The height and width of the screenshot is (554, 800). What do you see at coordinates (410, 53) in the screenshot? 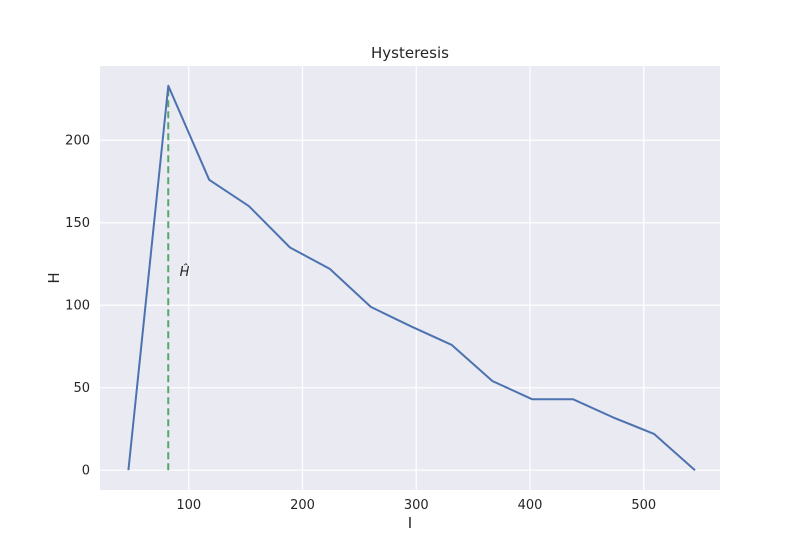
I see `chart-title: Hysteresis` at bounding box center [410, 53].